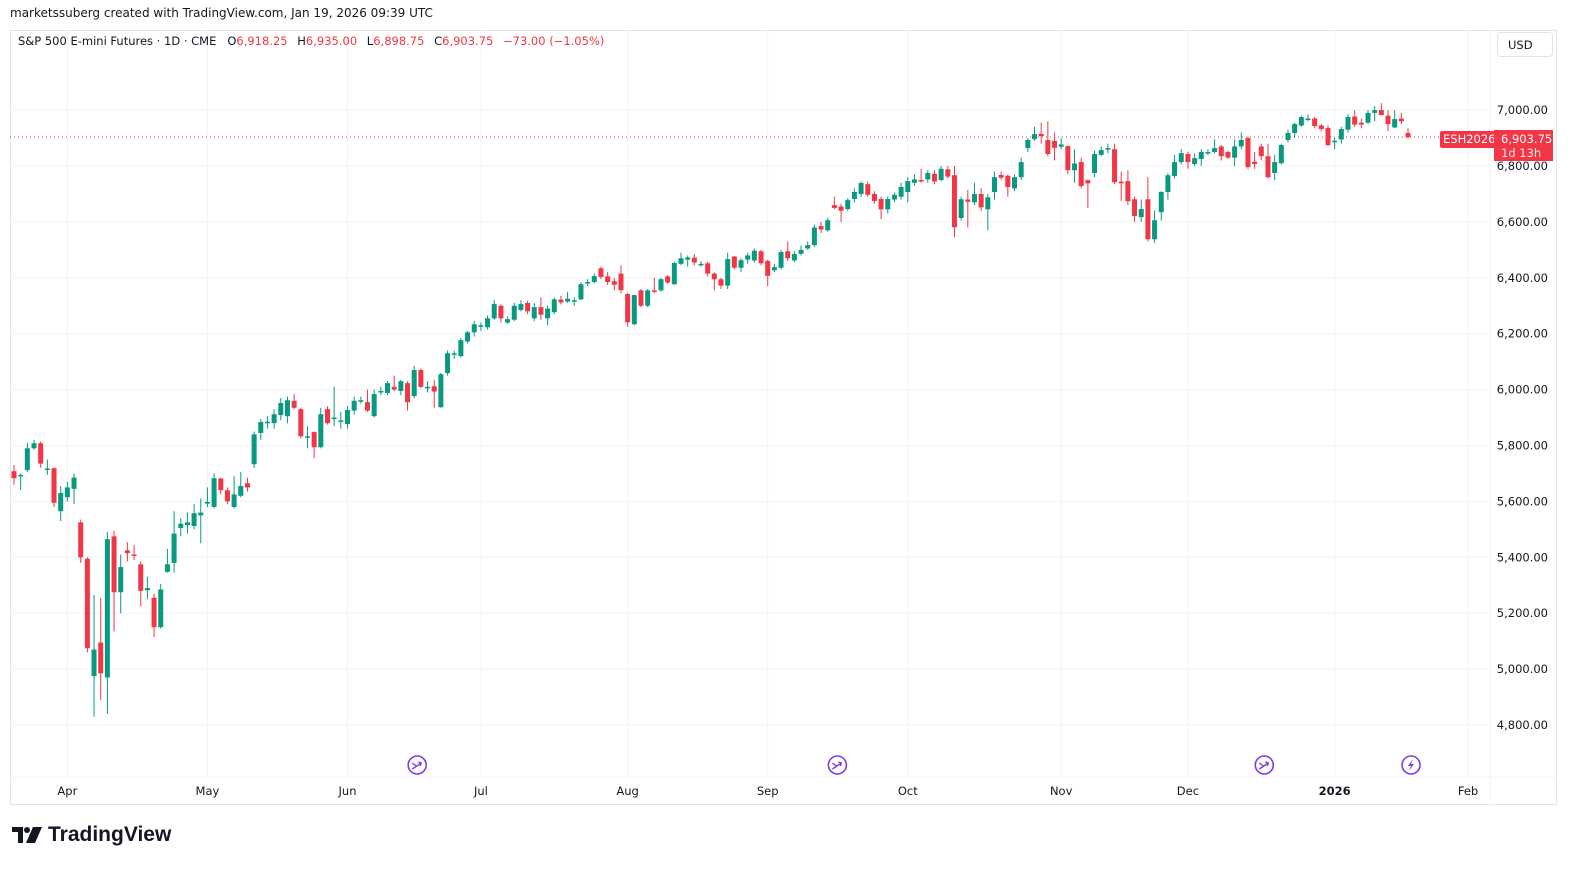  I want to click on close-label: C, so click(438, 41).